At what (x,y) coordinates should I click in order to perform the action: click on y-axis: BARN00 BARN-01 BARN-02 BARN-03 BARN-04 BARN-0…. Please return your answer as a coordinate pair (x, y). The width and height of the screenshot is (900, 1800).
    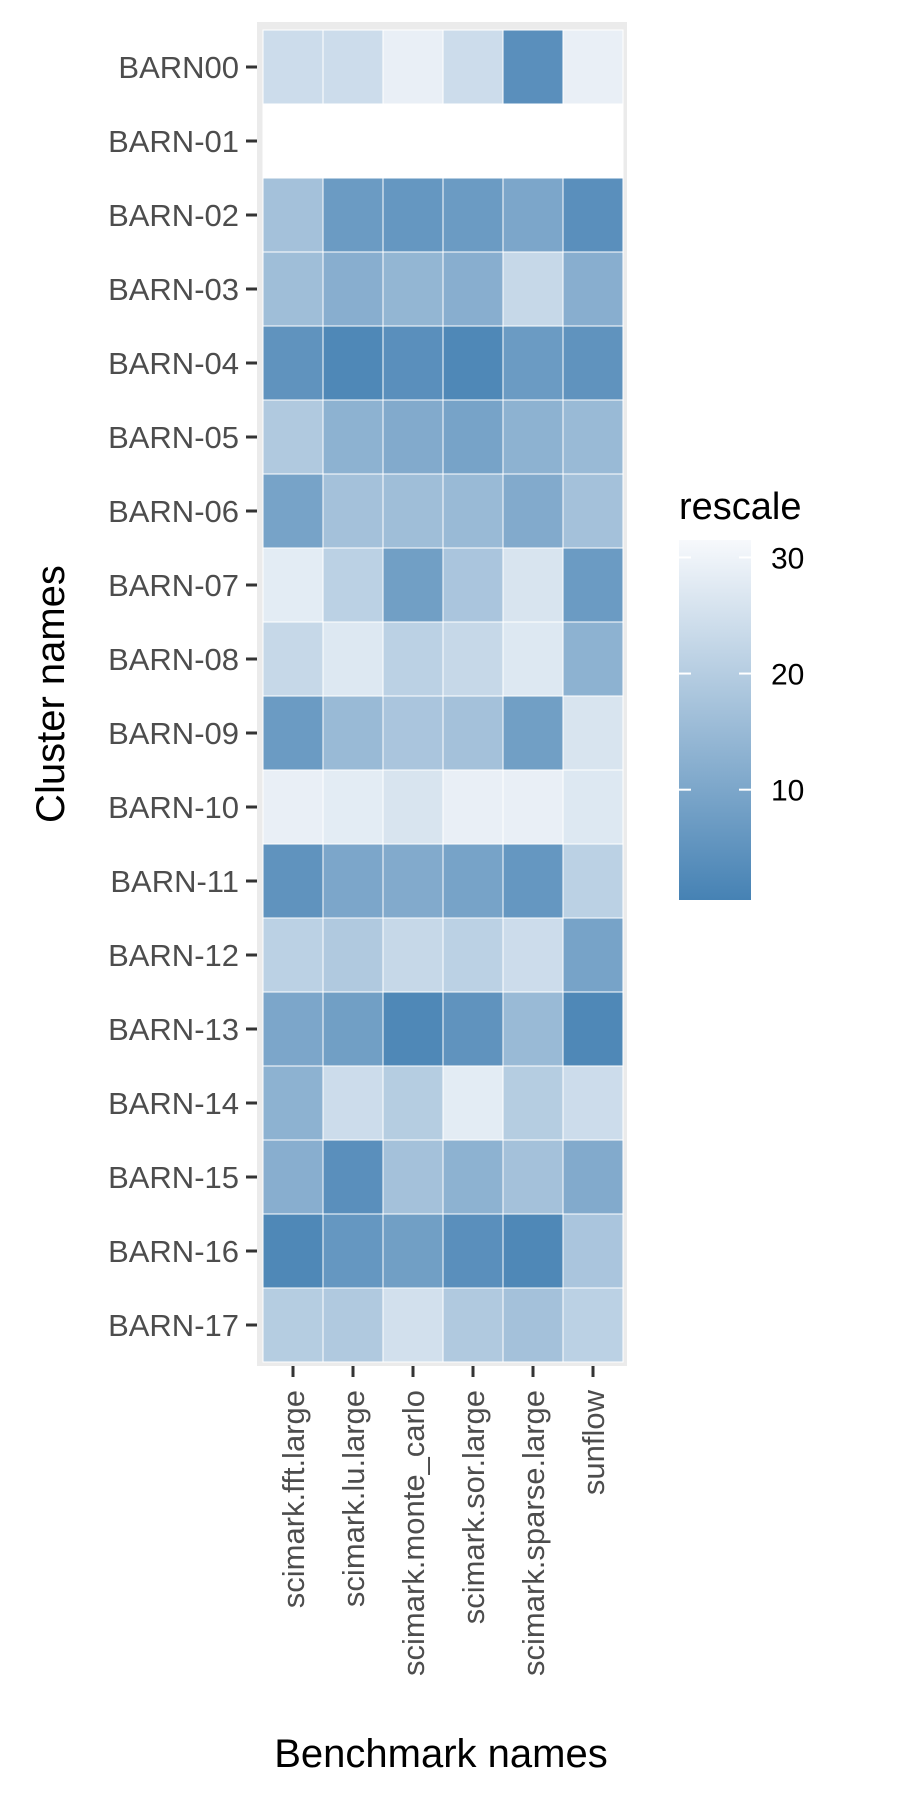
    Looking at the image, I should click on (182, 696).